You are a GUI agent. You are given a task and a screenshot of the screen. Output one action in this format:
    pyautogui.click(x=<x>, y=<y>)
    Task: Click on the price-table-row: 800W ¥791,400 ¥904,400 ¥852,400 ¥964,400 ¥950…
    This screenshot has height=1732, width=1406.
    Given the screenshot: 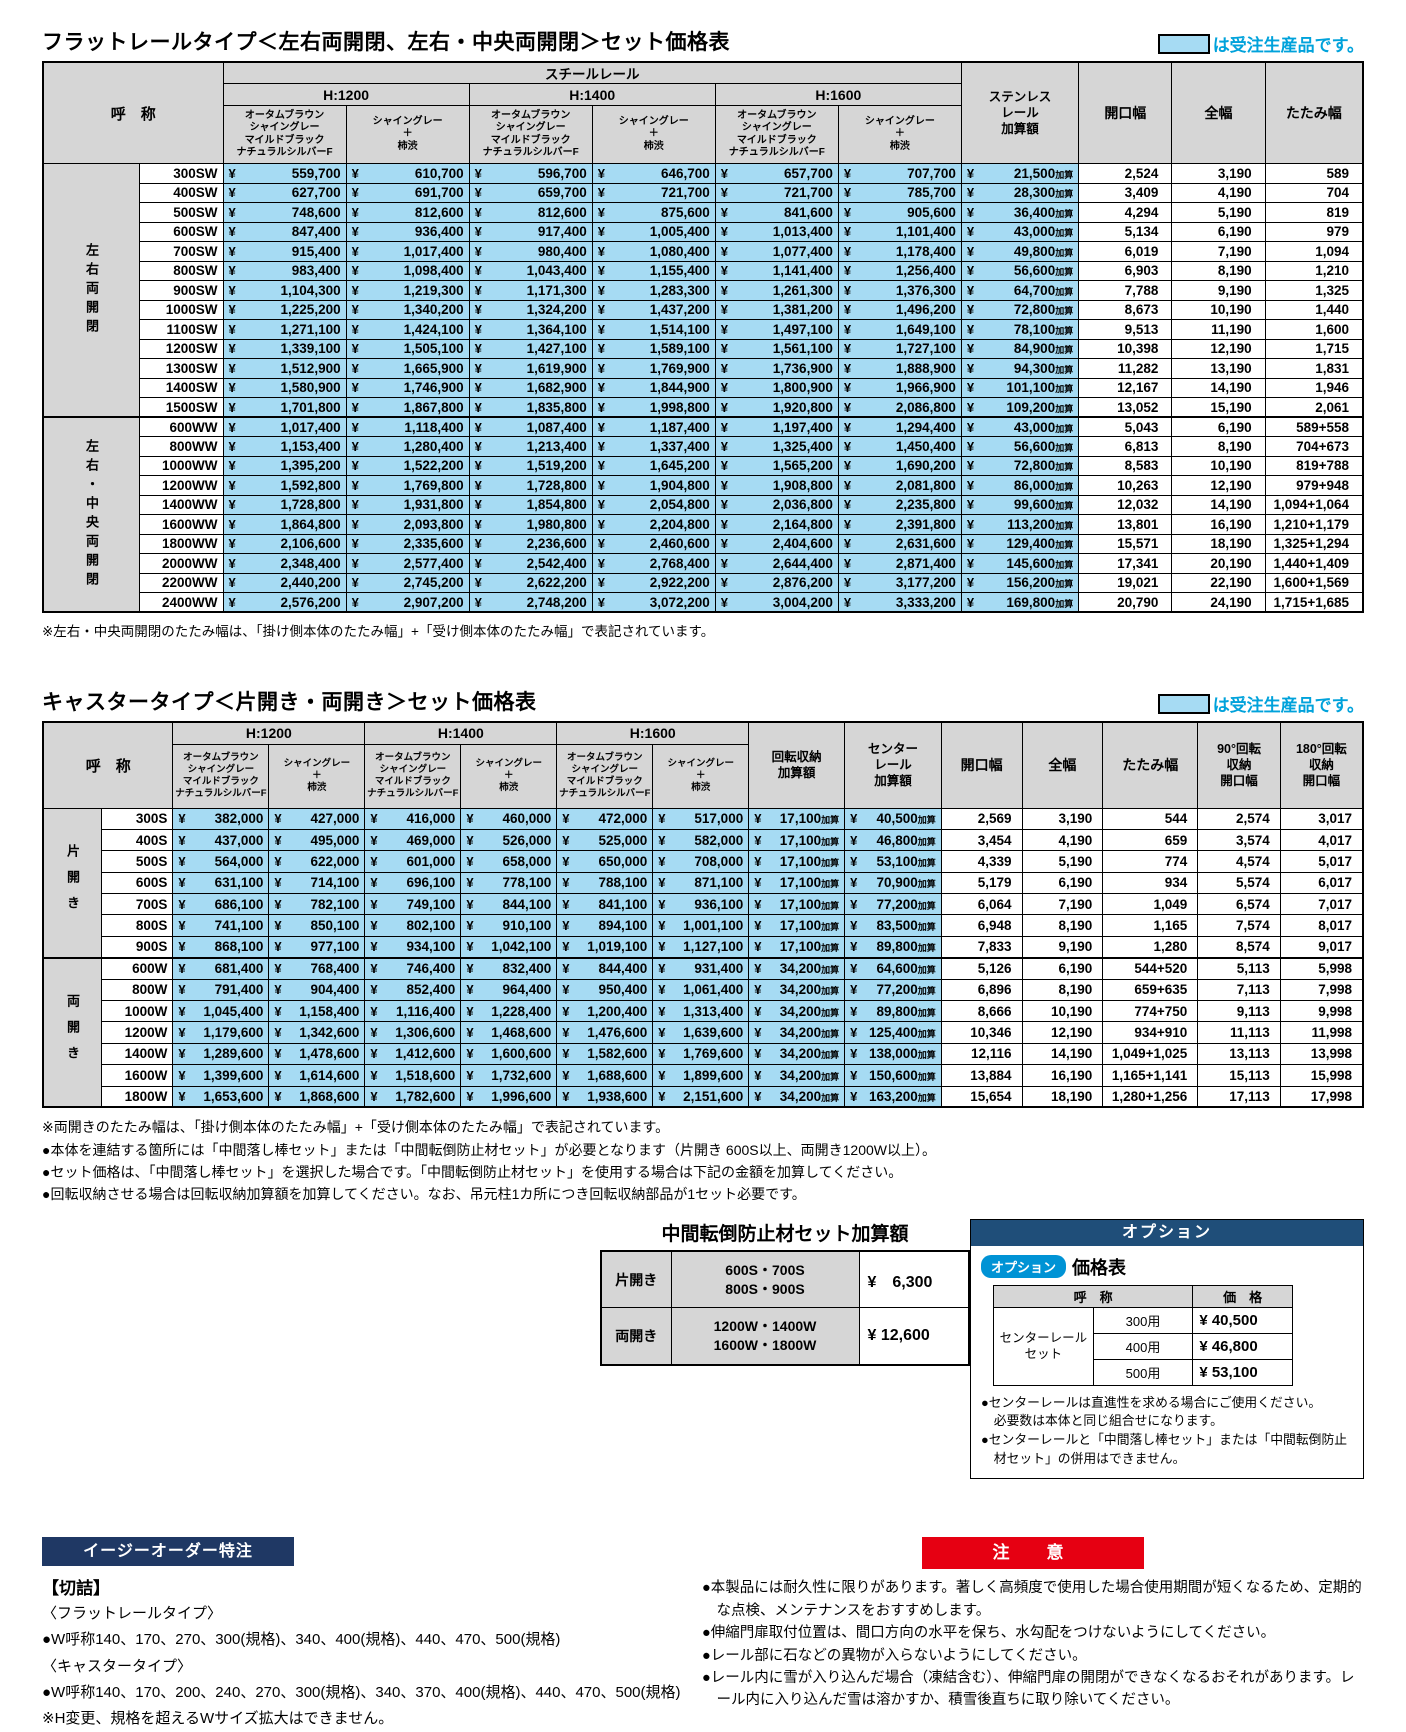 What is the action you would take?
    pyautogui.click(x=703, y=990)
    